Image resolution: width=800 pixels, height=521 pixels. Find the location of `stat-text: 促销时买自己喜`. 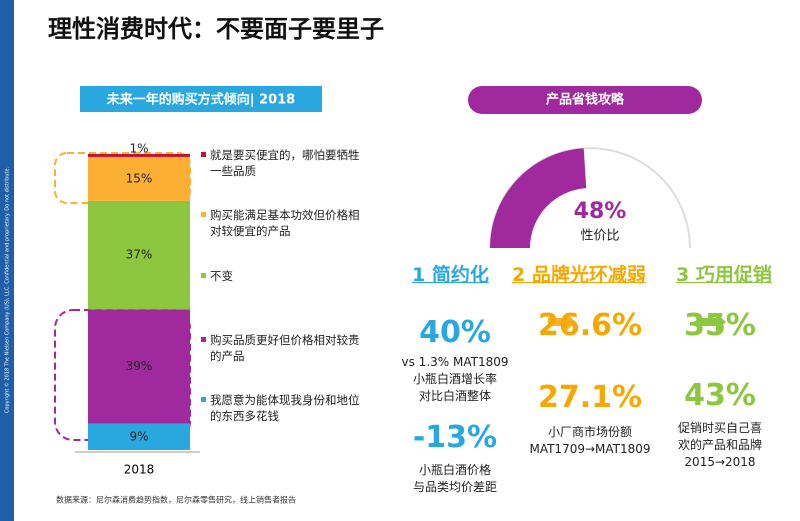

stat-text: 促销时买自己喜 is located at coordinates (719, 428).